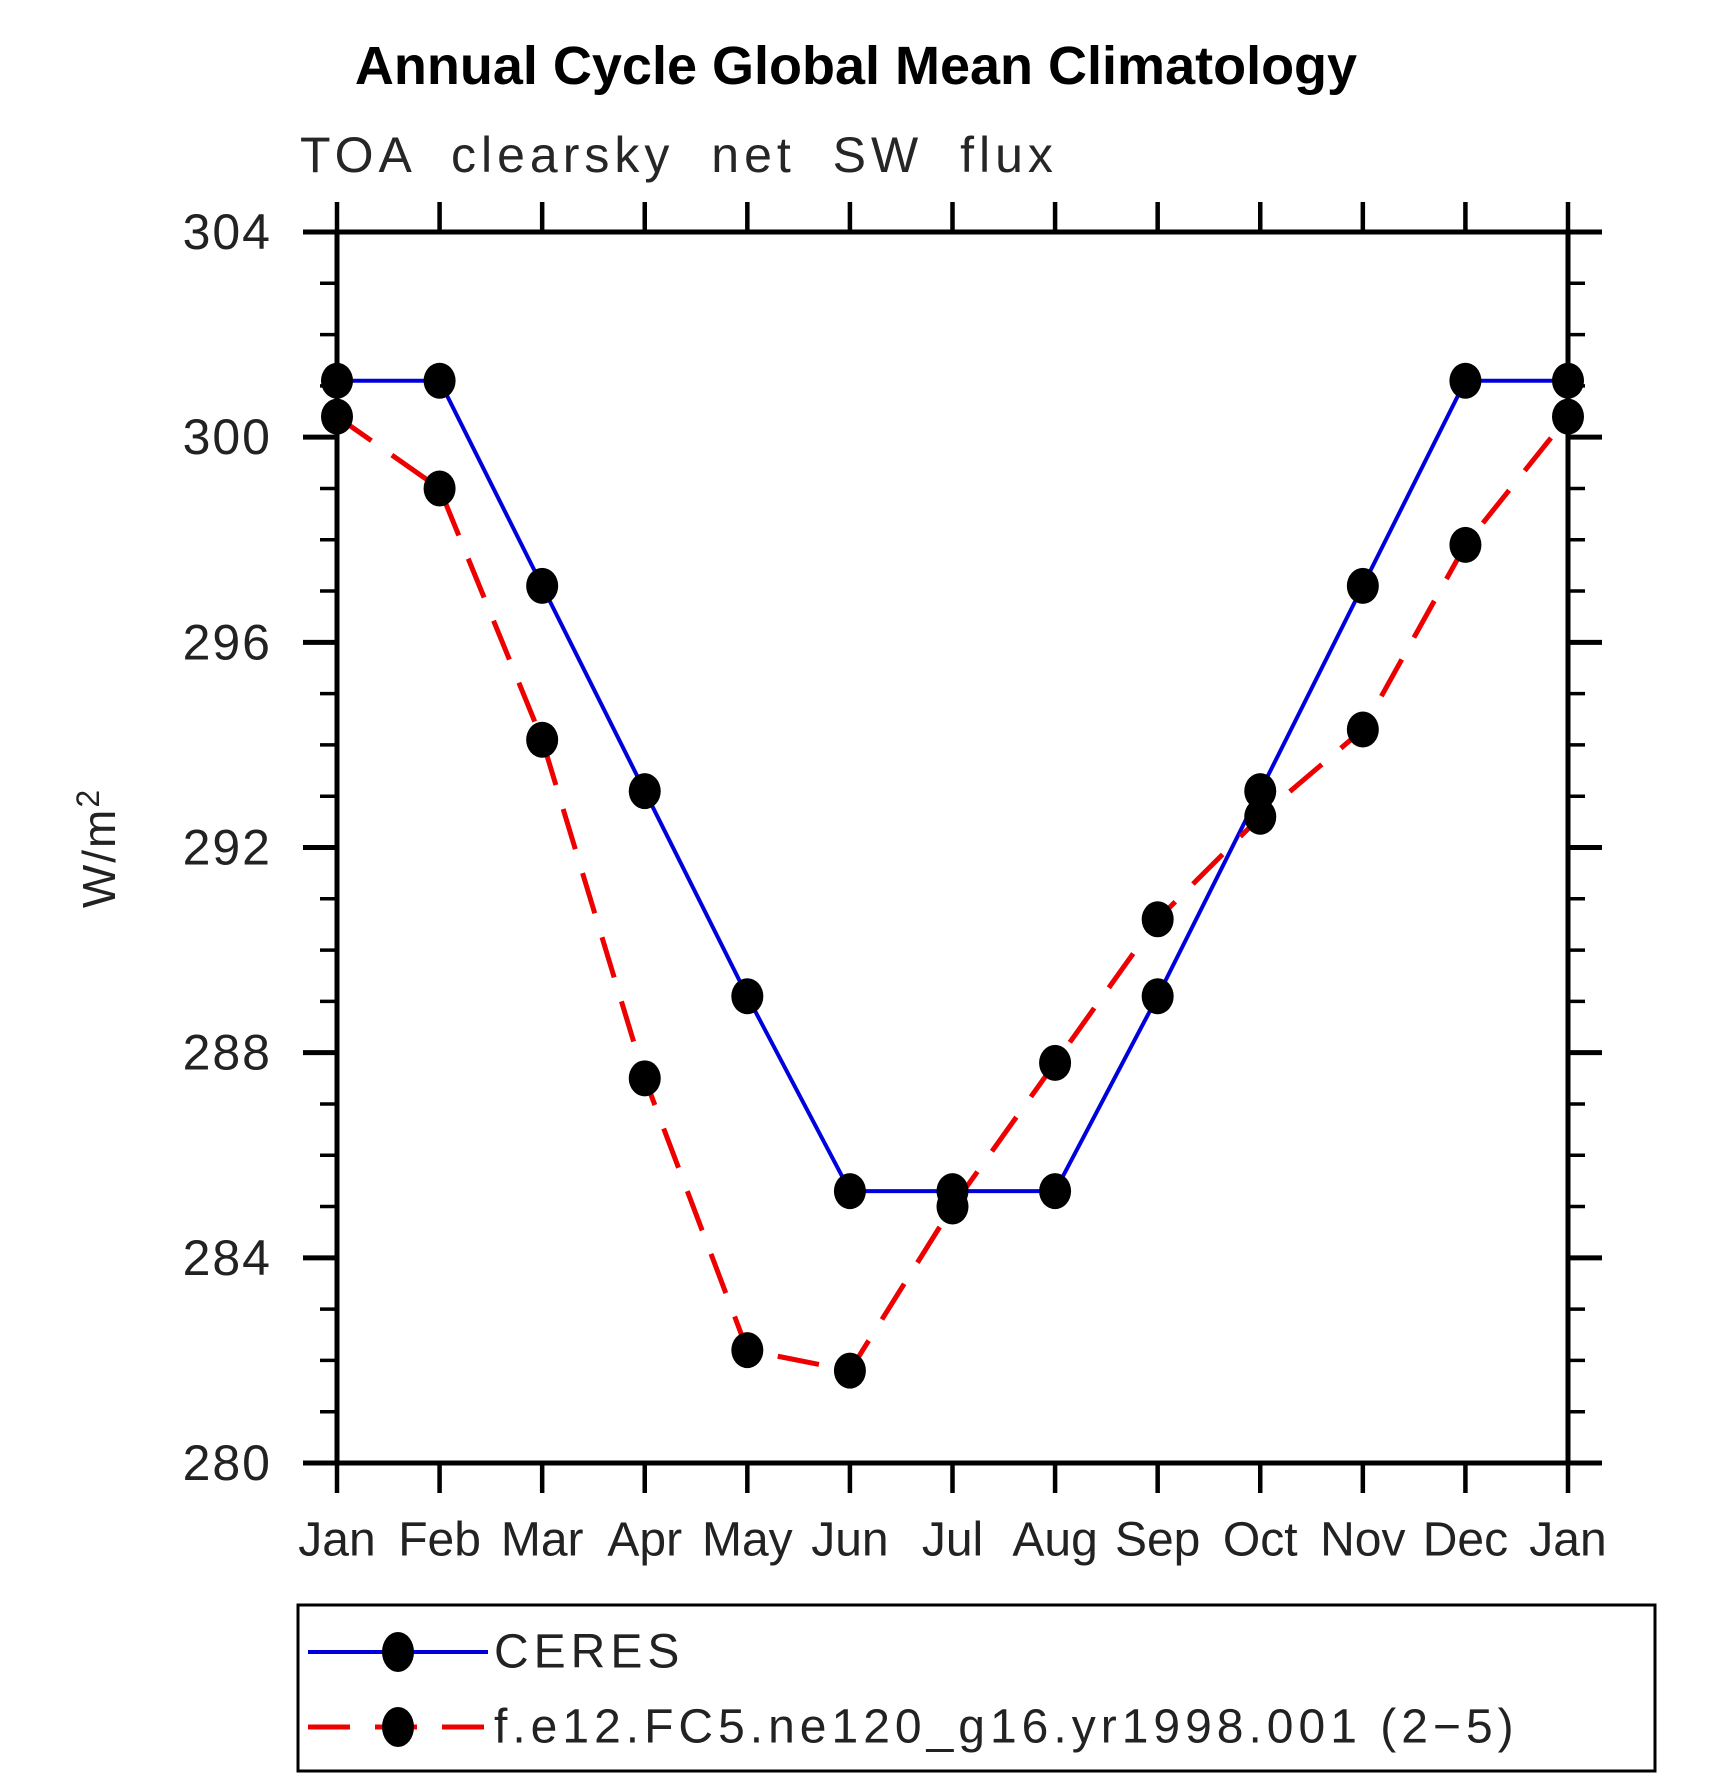  What do you see at coordinates (227, 1053) in the screenshot?
I see `y-tick-label: 288` at bounding box center [227, 1053].